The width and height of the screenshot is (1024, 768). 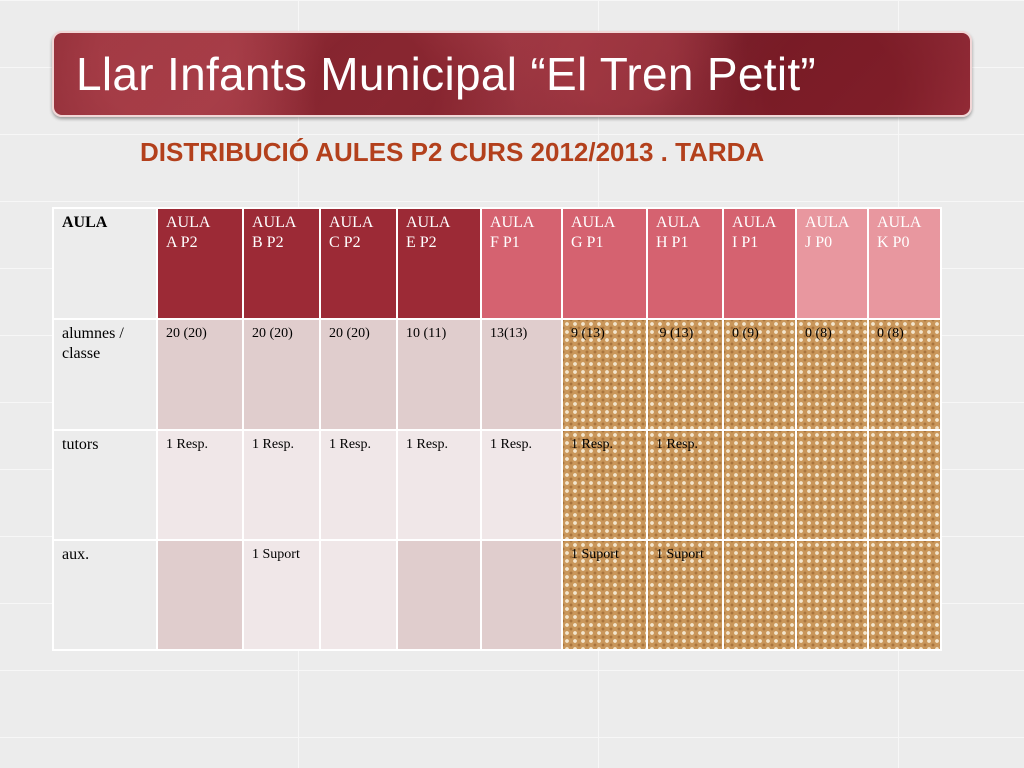 What do you see at coordinates (105, 485) in the screenshot?
I see `row-label-tutors: tutors` at bounding box center [105, 485].